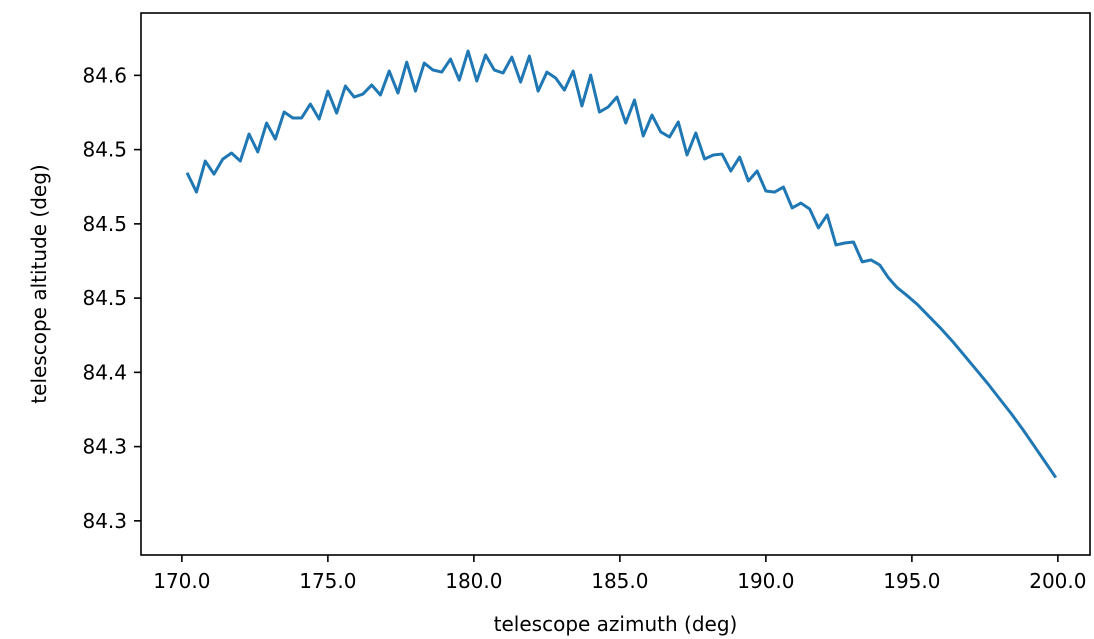 The image size is (1094, 639). What do you see at coordinates (616, 624) in the screenshot?
I see `x-axis-label: telescope azimuth (deg)` at bounding box center [616, 624].